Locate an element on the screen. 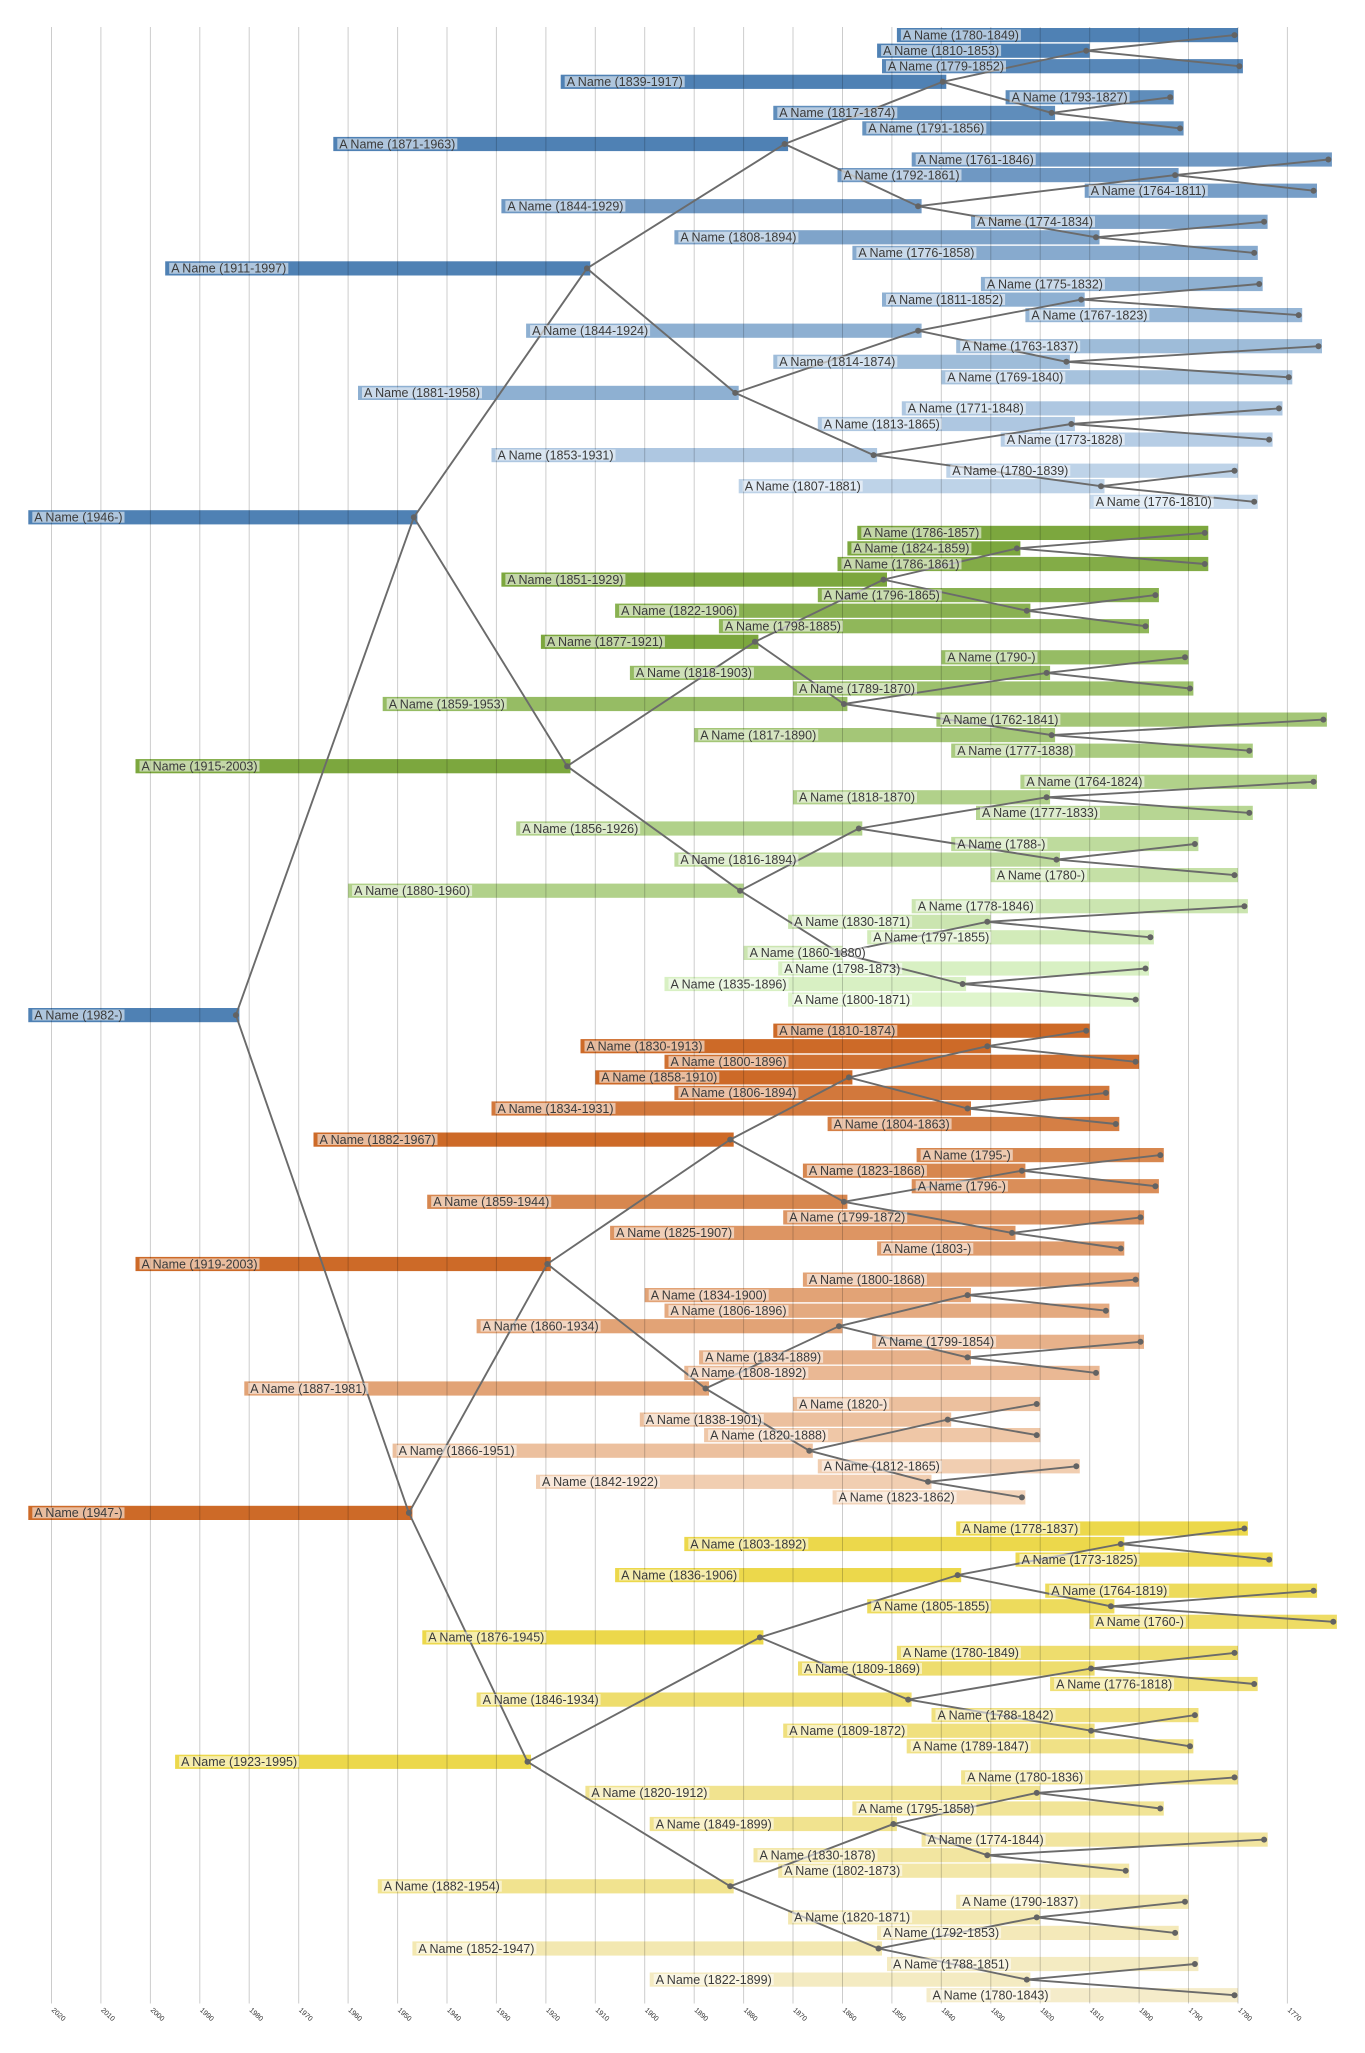  svg-text: A Name (1809-1872) is located at coordinates (847, 1731).